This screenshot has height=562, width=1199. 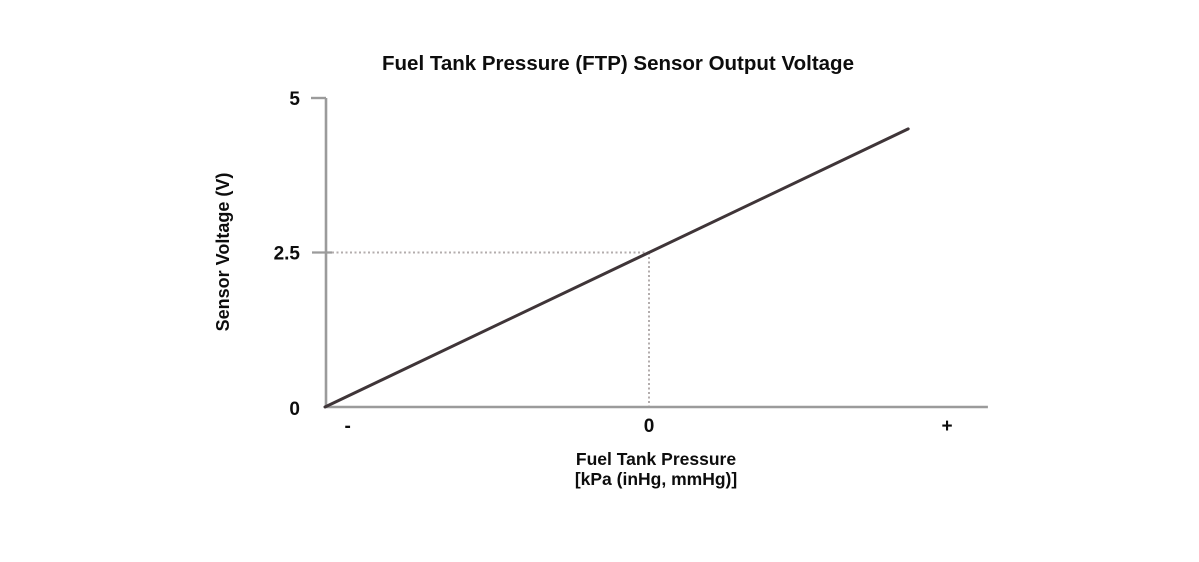 I want to click on x-tick-label-zero: 0, so click(x=649, y=426).